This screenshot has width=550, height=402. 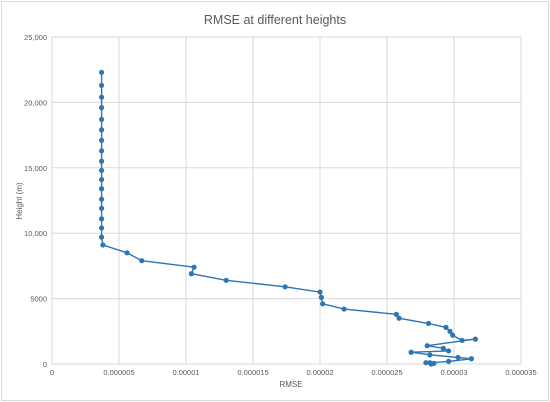 I want to click on x-tick-label: 0.000025, so click(x=386, y=372).